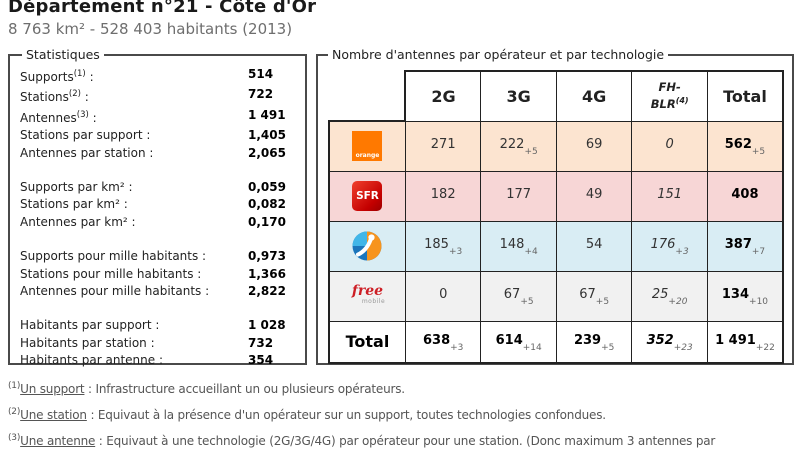  Describe the element at coordinates (366, 342) in the screenshot. I see `total-row-label: Total` at that location.